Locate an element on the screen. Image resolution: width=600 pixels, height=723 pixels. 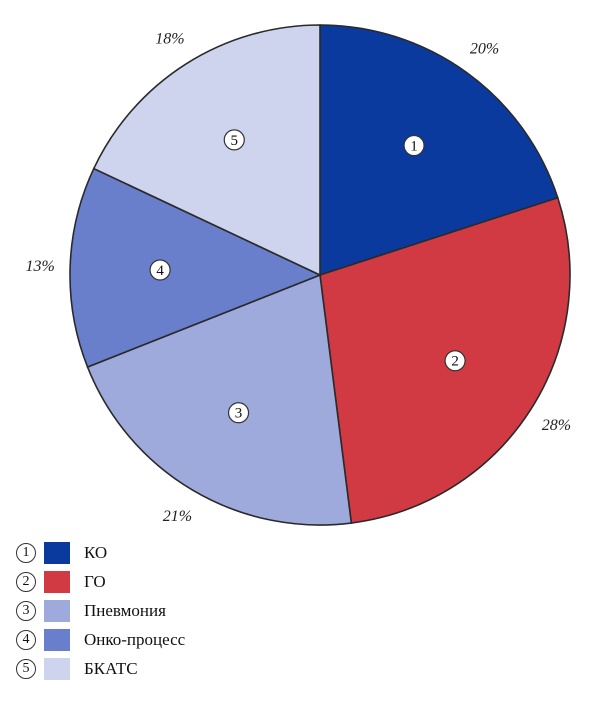
slice-number: 1 is located at coordinates (414, 147).